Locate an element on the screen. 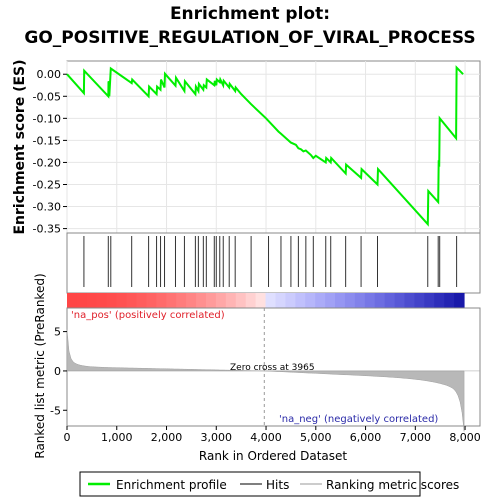 This screenshot has width=500, height=500. es-y-tick-label: -0.15 is located at coordinates (47, 140).